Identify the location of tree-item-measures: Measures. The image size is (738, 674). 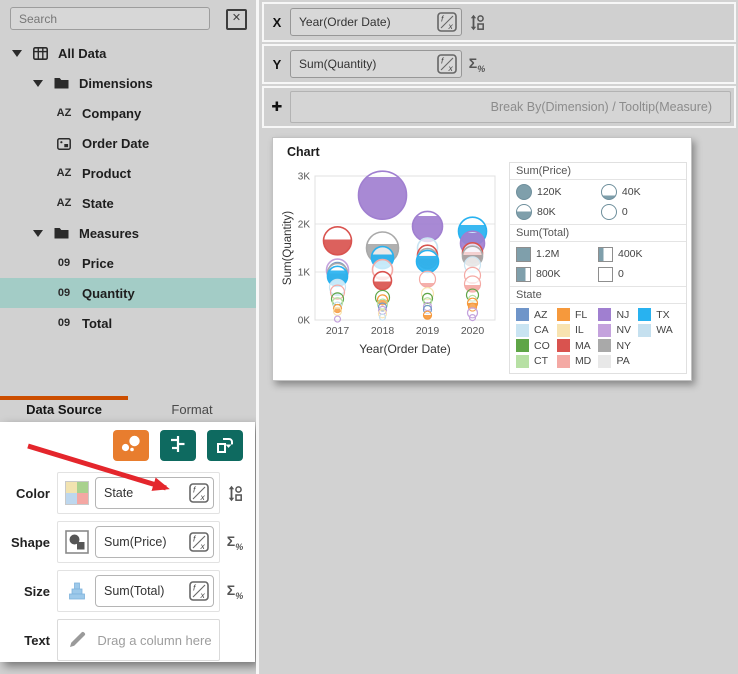
(128, 233).